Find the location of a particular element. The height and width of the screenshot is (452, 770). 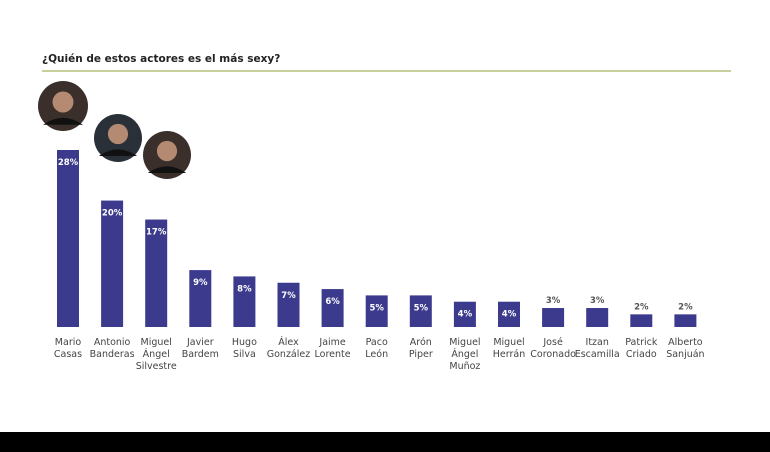

value-label: 9% is located at coordinates (200, 283).